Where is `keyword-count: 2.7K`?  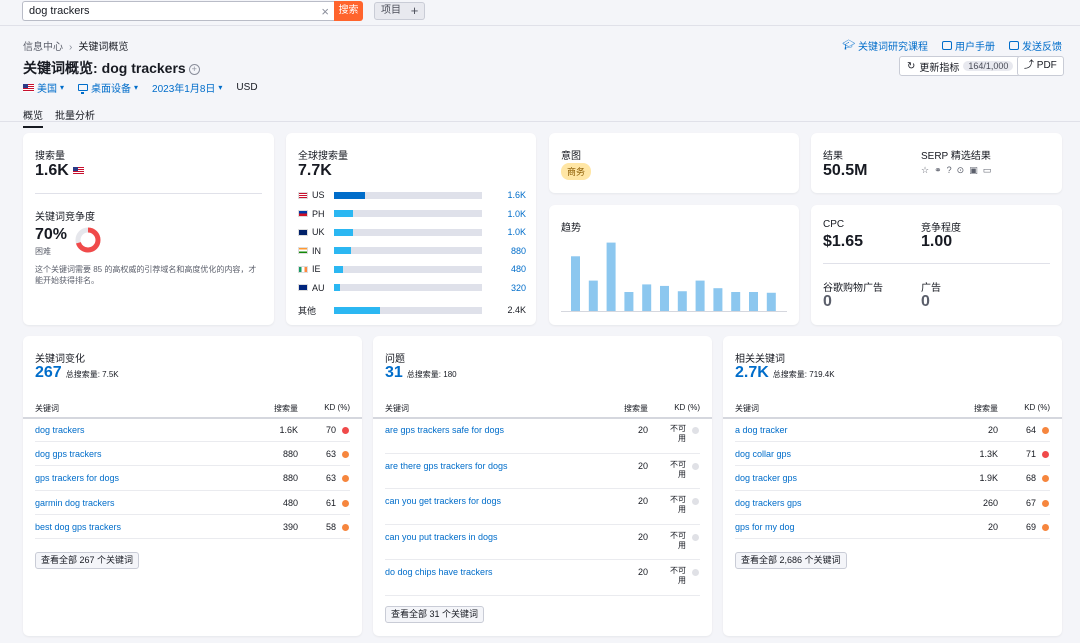
keyword-count: 2.7K is located at coordinates (752, 372).